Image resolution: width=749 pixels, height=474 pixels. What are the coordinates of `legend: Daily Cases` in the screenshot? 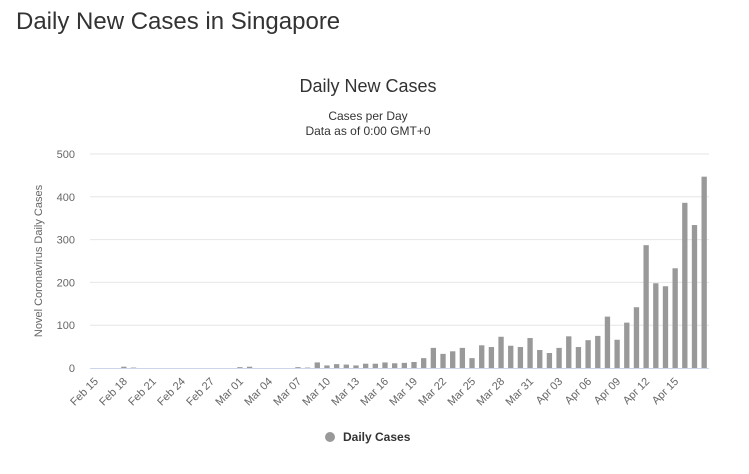 It's located at (368, 437).